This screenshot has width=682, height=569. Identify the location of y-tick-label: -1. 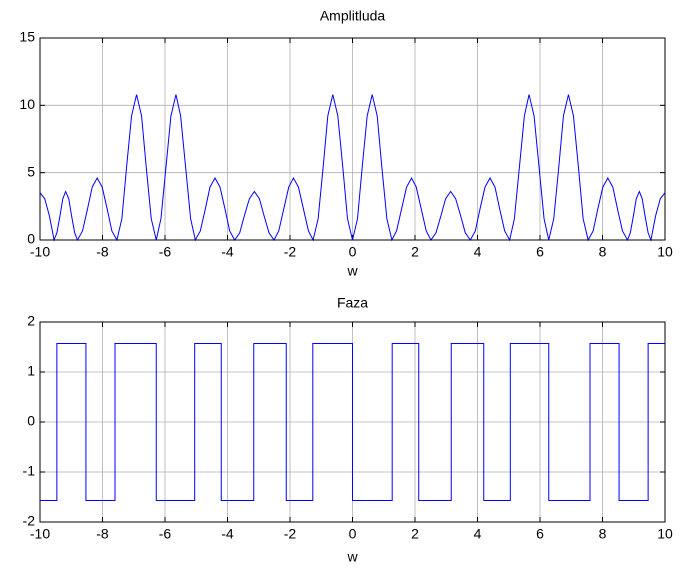
(29, 471).